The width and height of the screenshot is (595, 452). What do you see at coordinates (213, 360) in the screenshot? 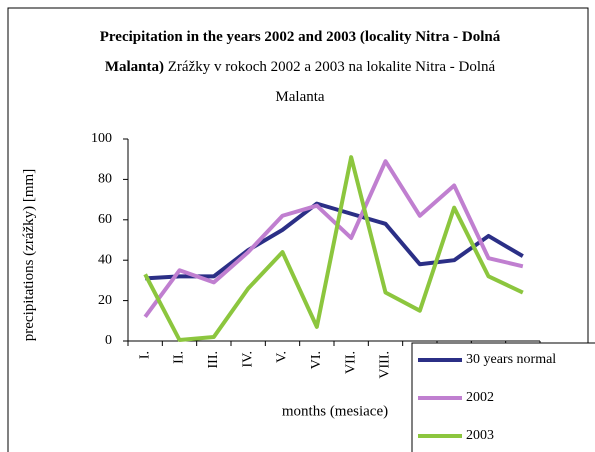
I see `x-tick-label: III.` at bounding box center [213, 360].